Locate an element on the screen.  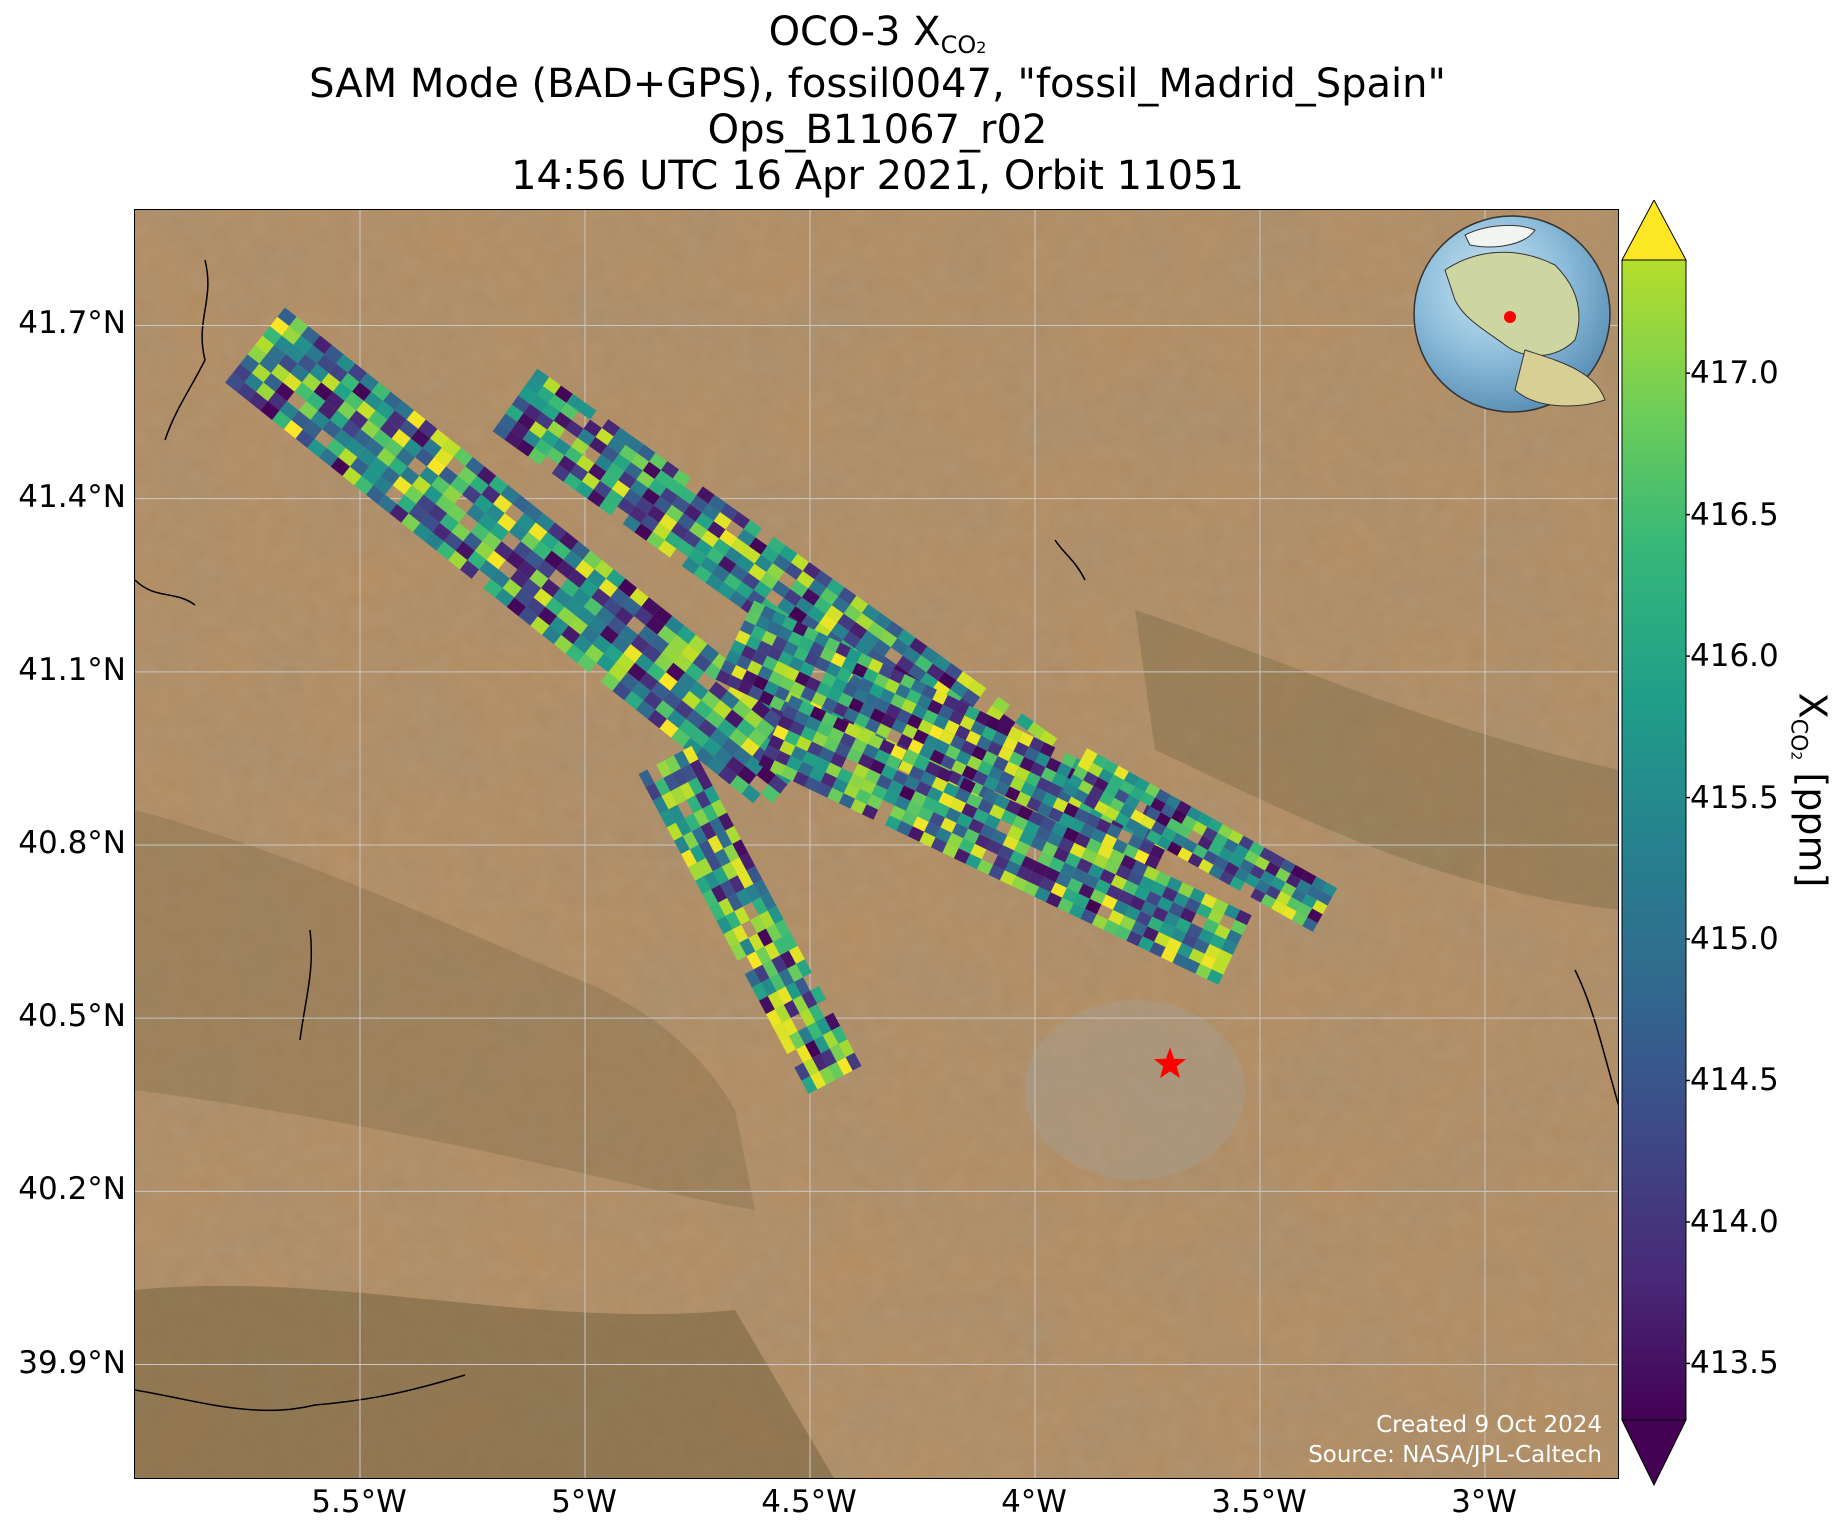
created-date: Created 9 Oct 2024 is located at coordinates (1489, 1425).